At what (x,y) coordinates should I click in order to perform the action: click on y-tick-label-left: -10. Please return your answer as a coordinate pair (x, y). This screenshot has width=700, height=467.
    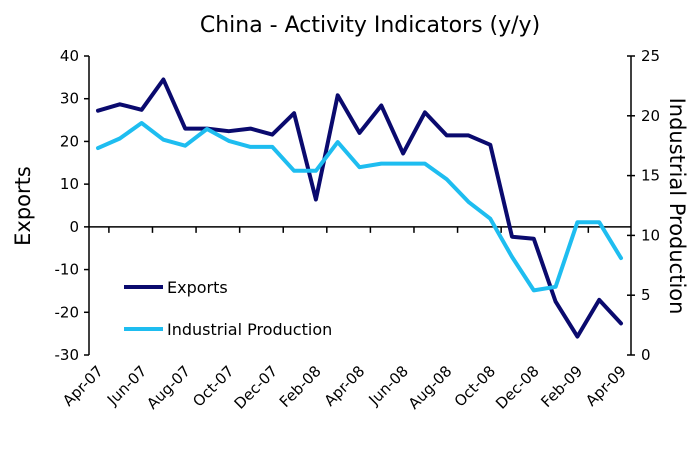
    Looking at the image, I should click on (67, 270).